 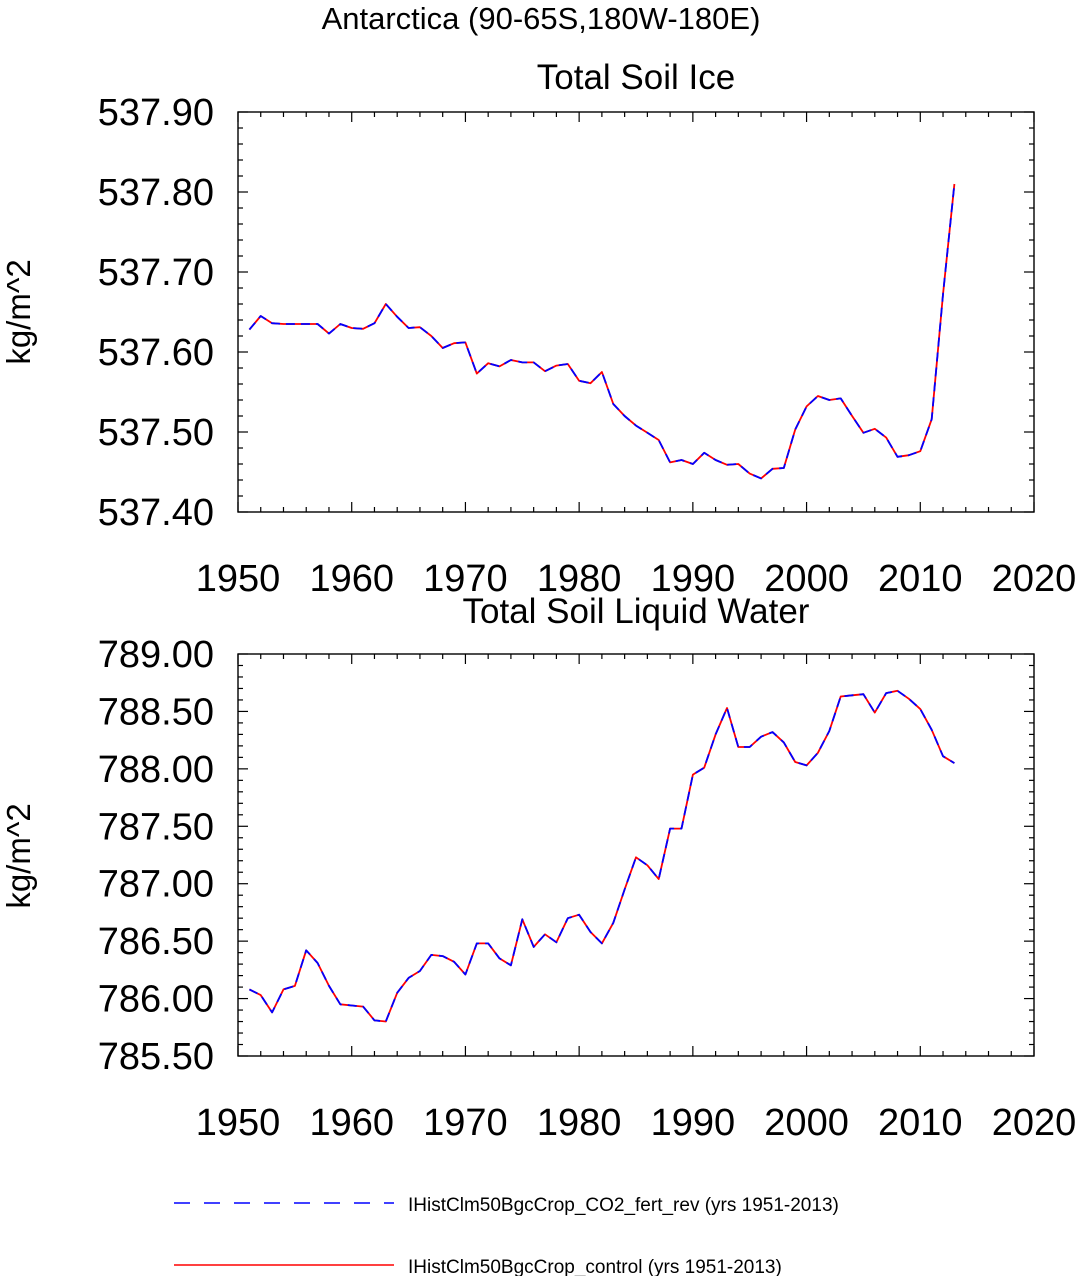 I want to click on y-tick-label: 537.50, so click(x=156, y=433).